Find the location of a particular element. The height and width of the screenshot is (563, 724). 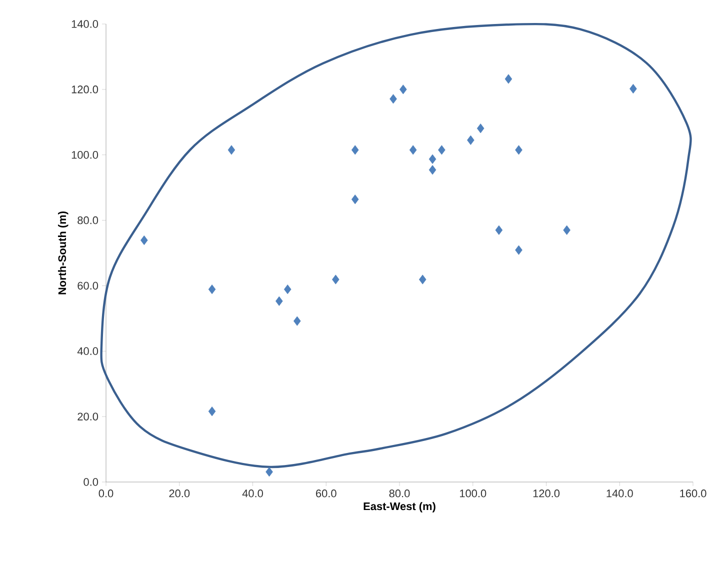

y-tick-label: 140.0 is located at coordinates (85, 24).